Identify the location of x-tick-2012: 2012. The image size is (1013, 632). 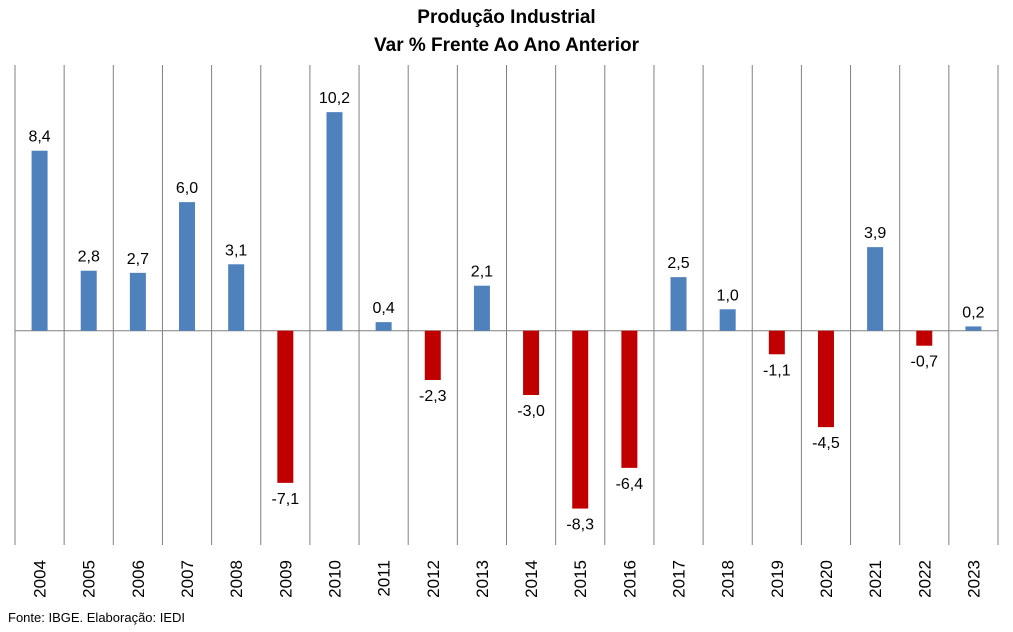
(433, 579).